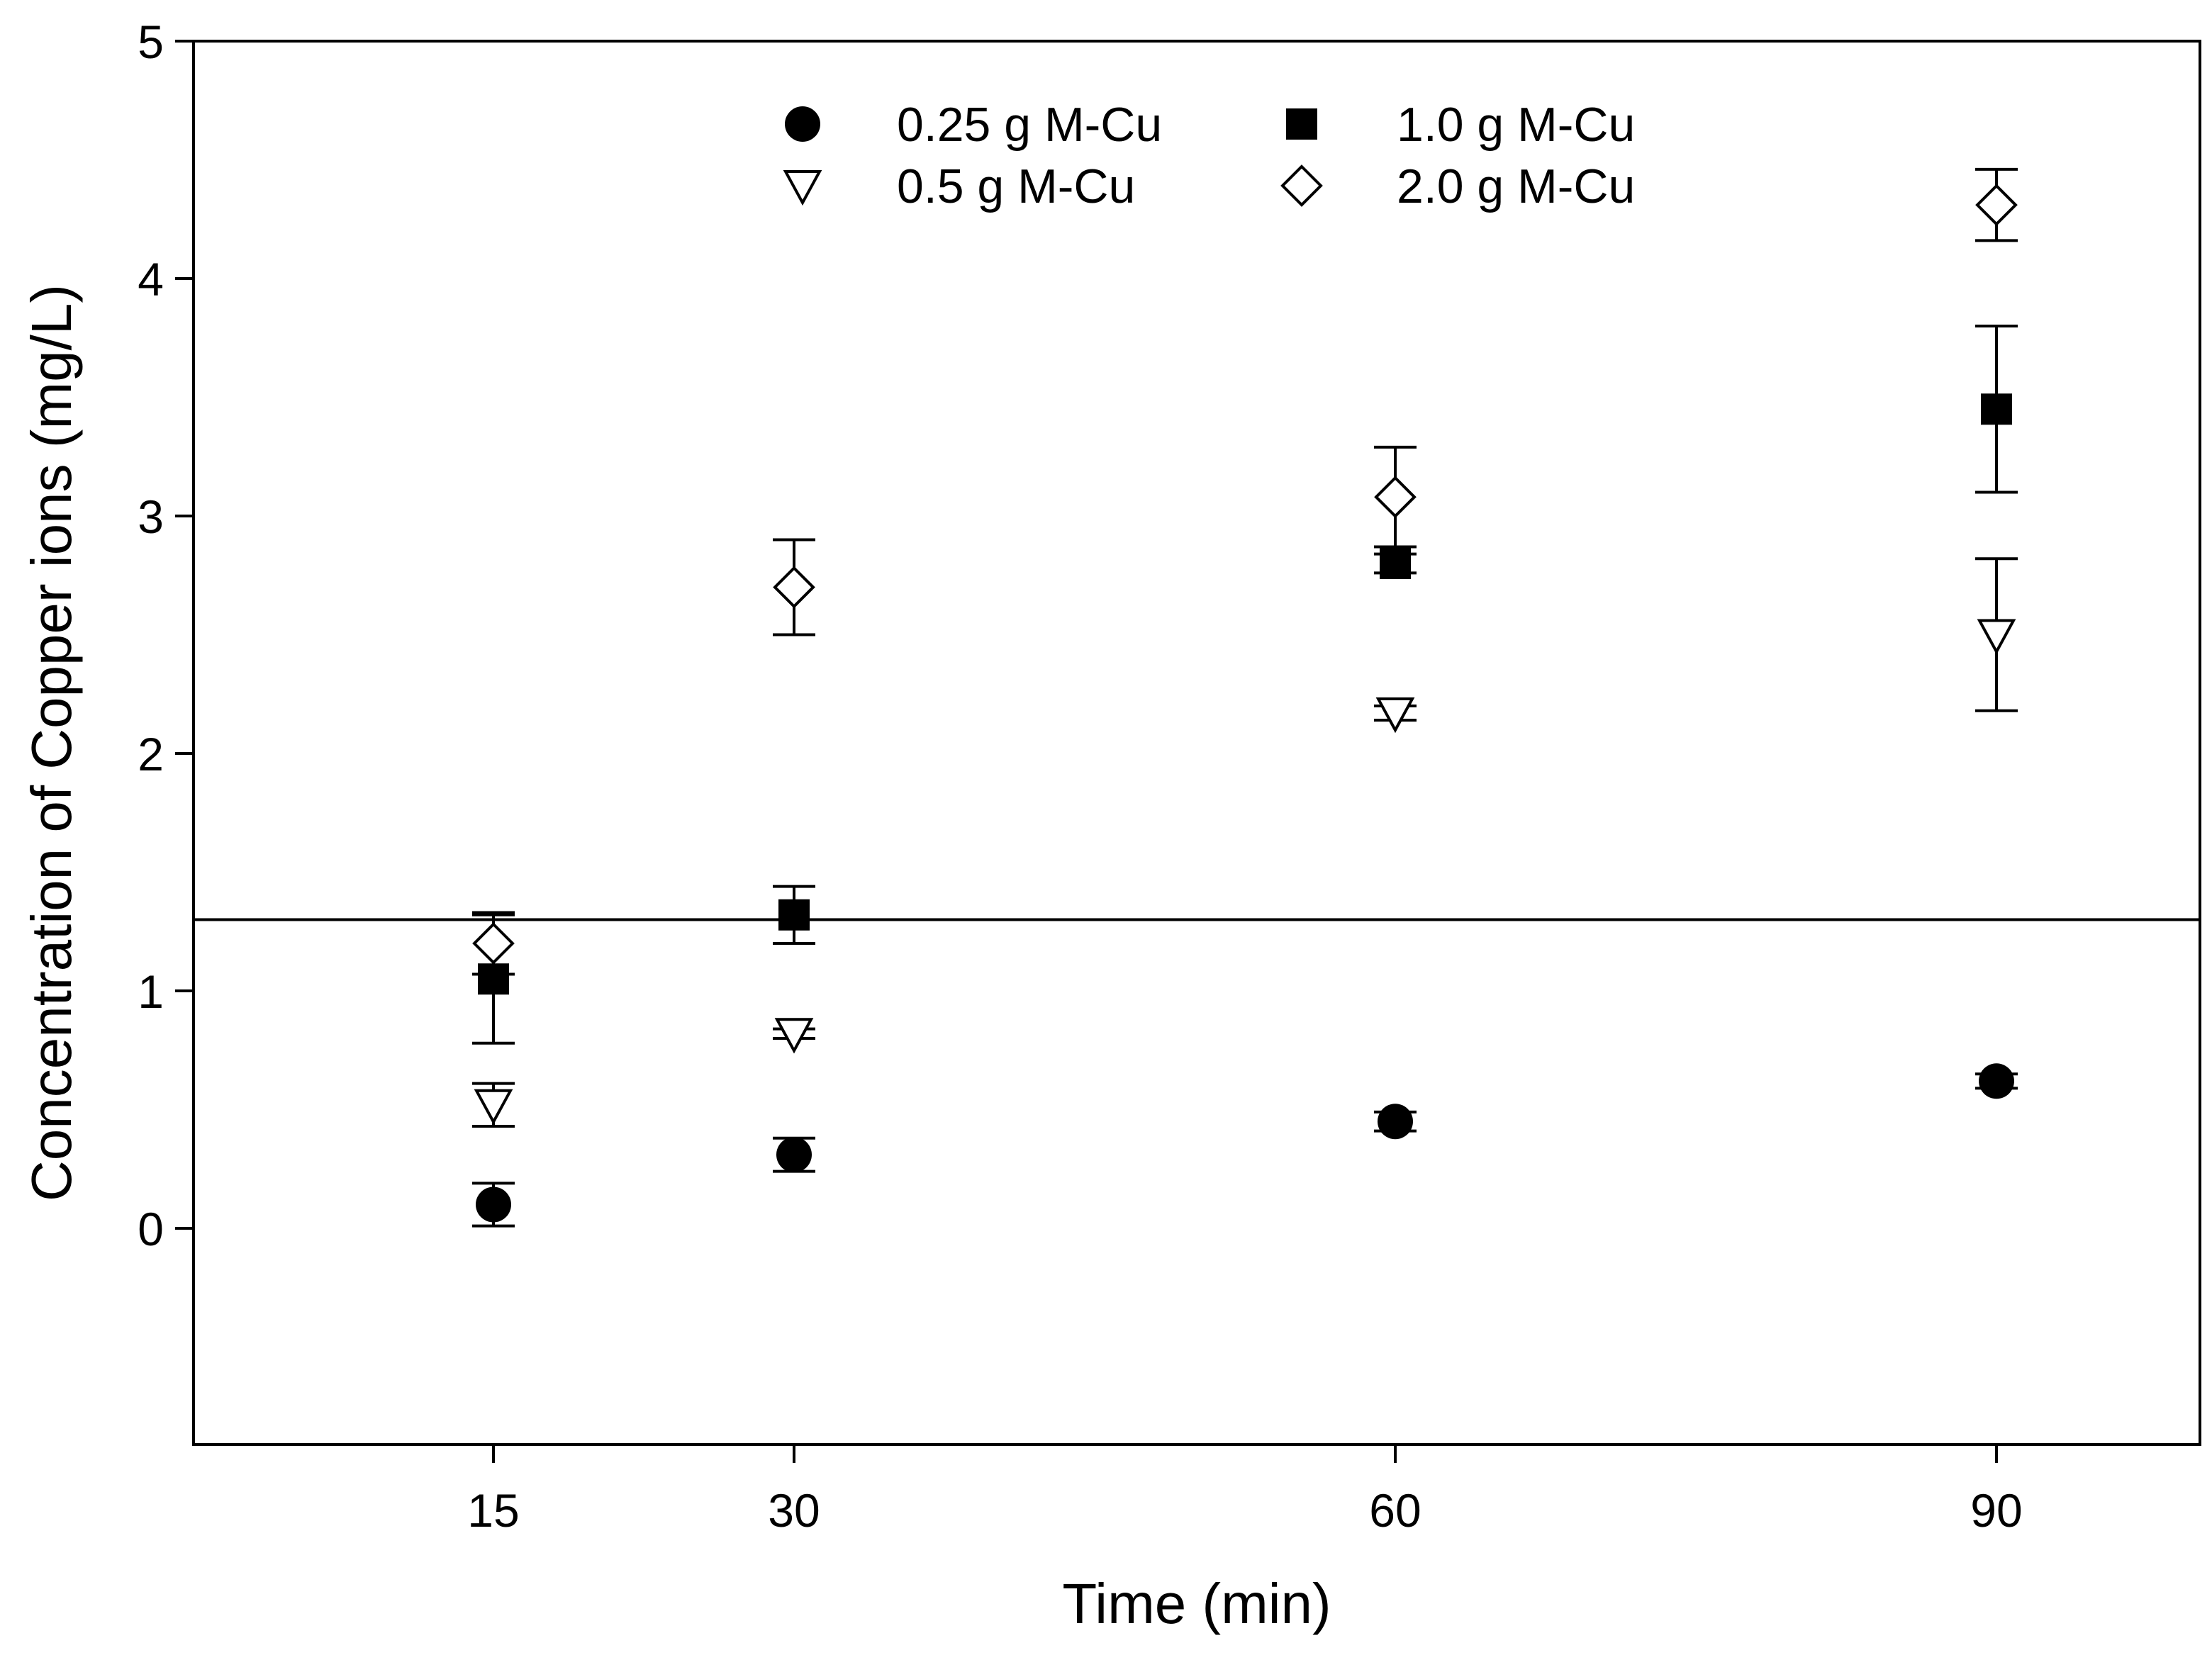 The image size is (2212, 1655). What do you see at coordinates (1197, 1603) in the screenshot?
I see `x-axis-title: Time (min)` at bounding box center [1197, 1603].